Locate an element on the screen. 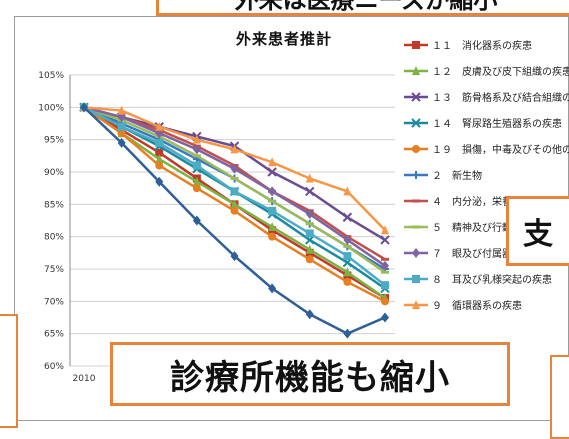 Image resolution: width=569 pixels, height=439 pixels. chart-title: 外来患者推計 is located at coordinates (284, 39).